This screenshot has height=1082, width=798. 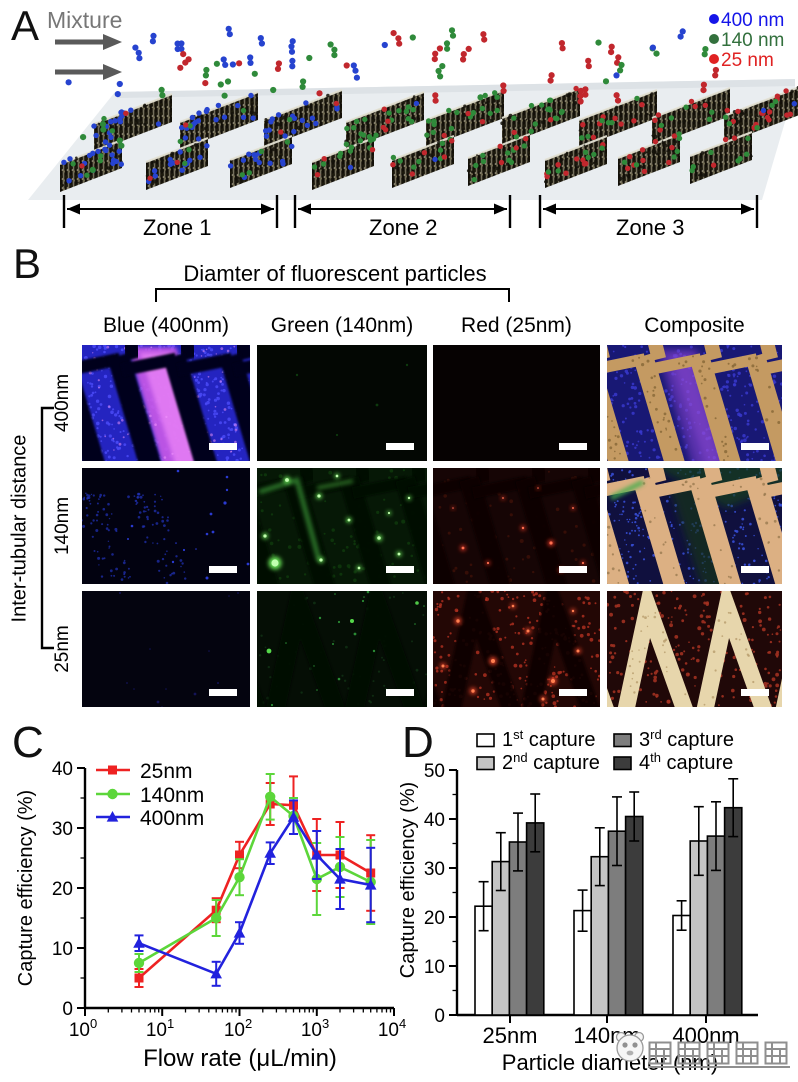 What do you see at coordinates (747, 60) in the screenshot?
I see `svg-text: 25 nm` at bounding box center [747, 60].